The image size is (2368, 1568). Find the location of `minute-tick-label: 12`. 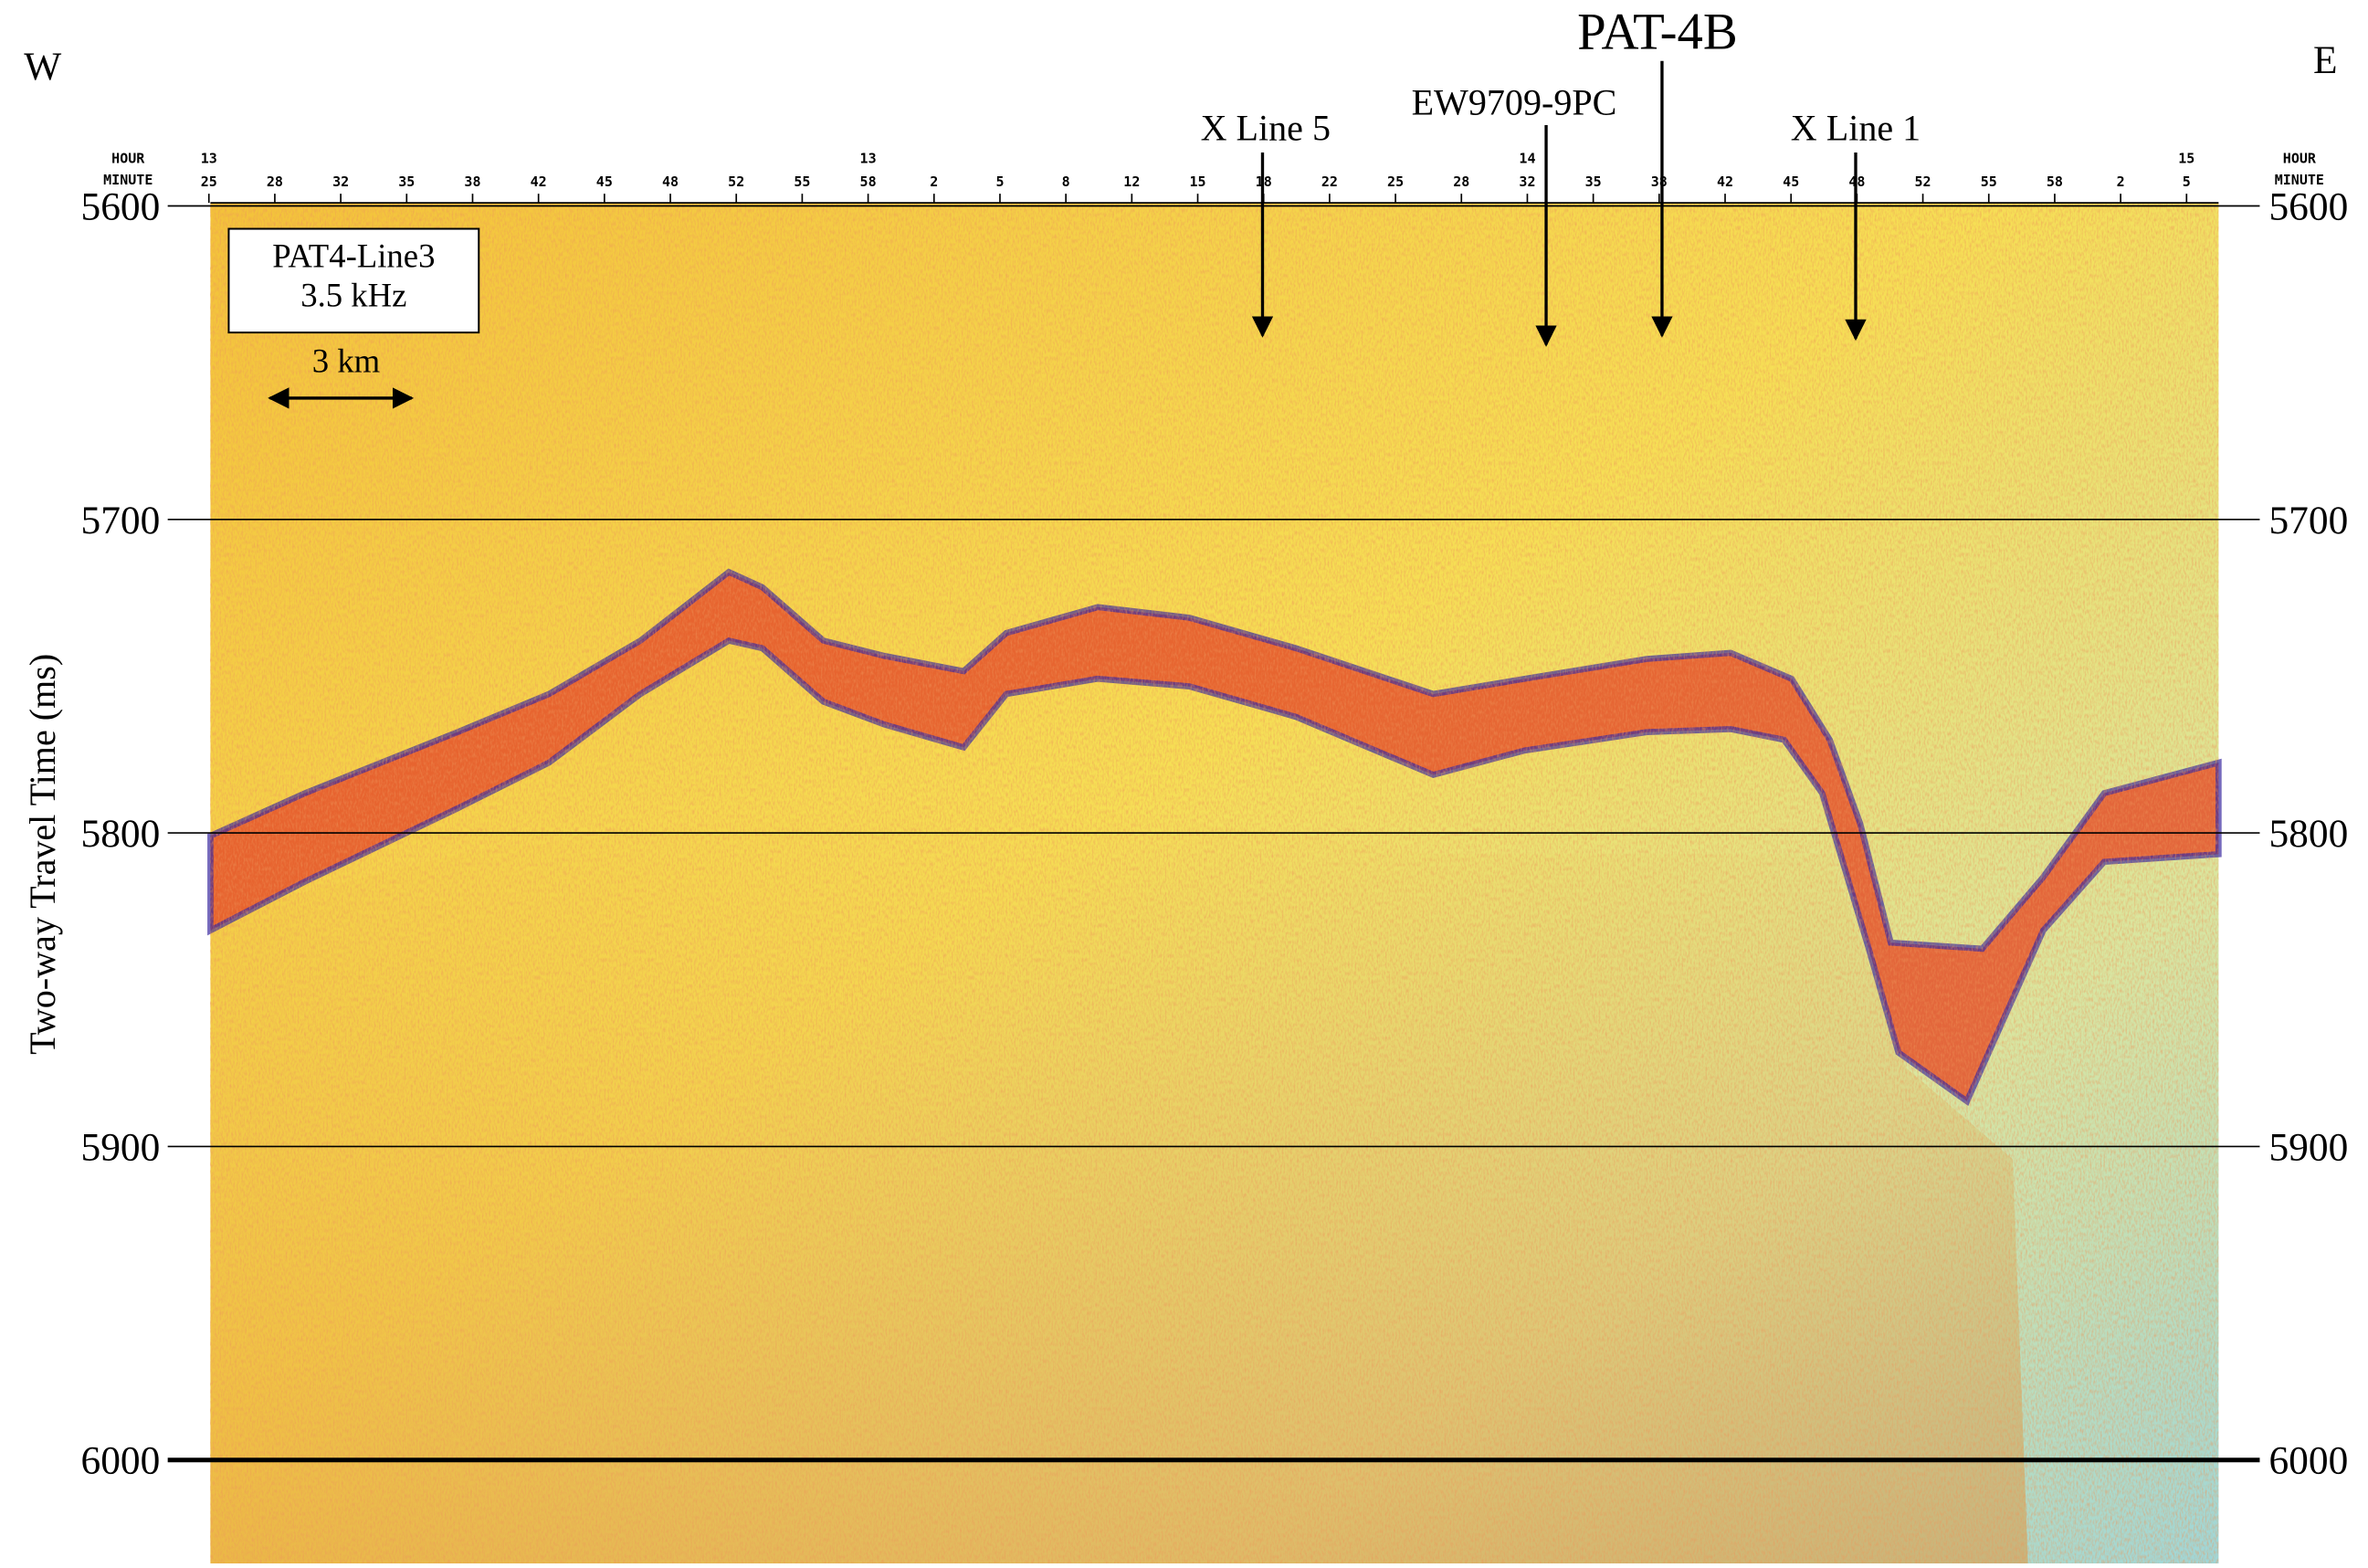

minute-tick-label: 12 is located at coordinates (1131, 182).